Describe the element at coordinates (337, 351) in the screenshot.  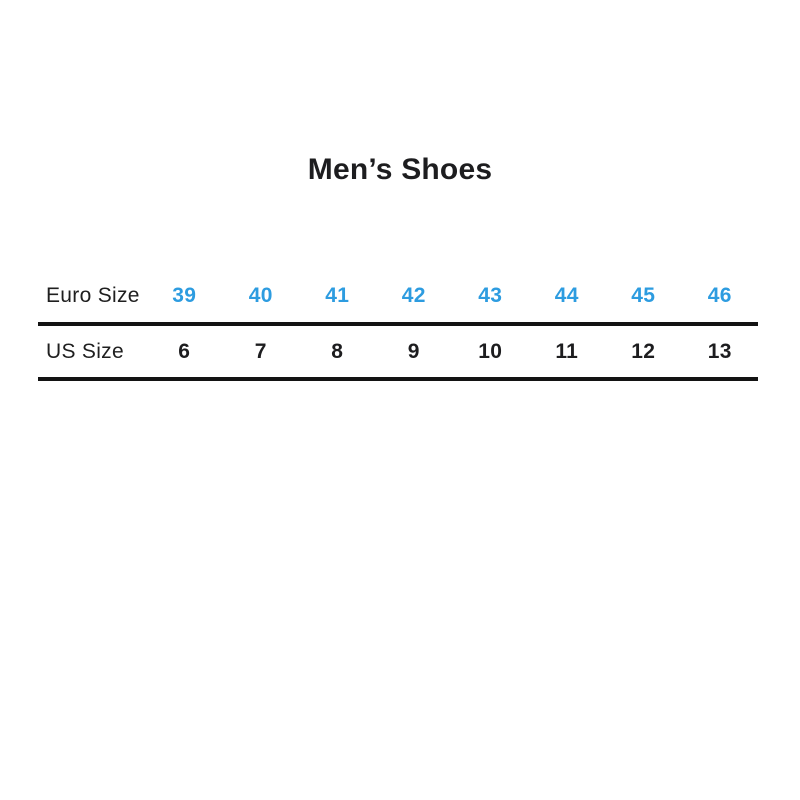
I see `us-size-value: 8` at that location.